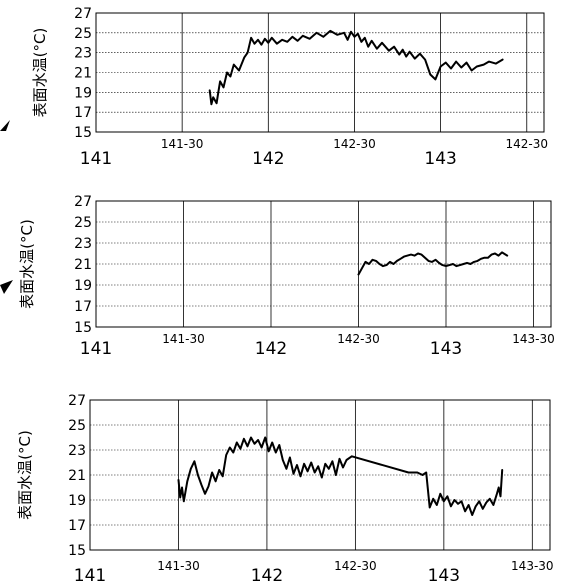 This screenshot has width=577, height=585. I want to click on arrow-marker-middle, so click(6, 287).